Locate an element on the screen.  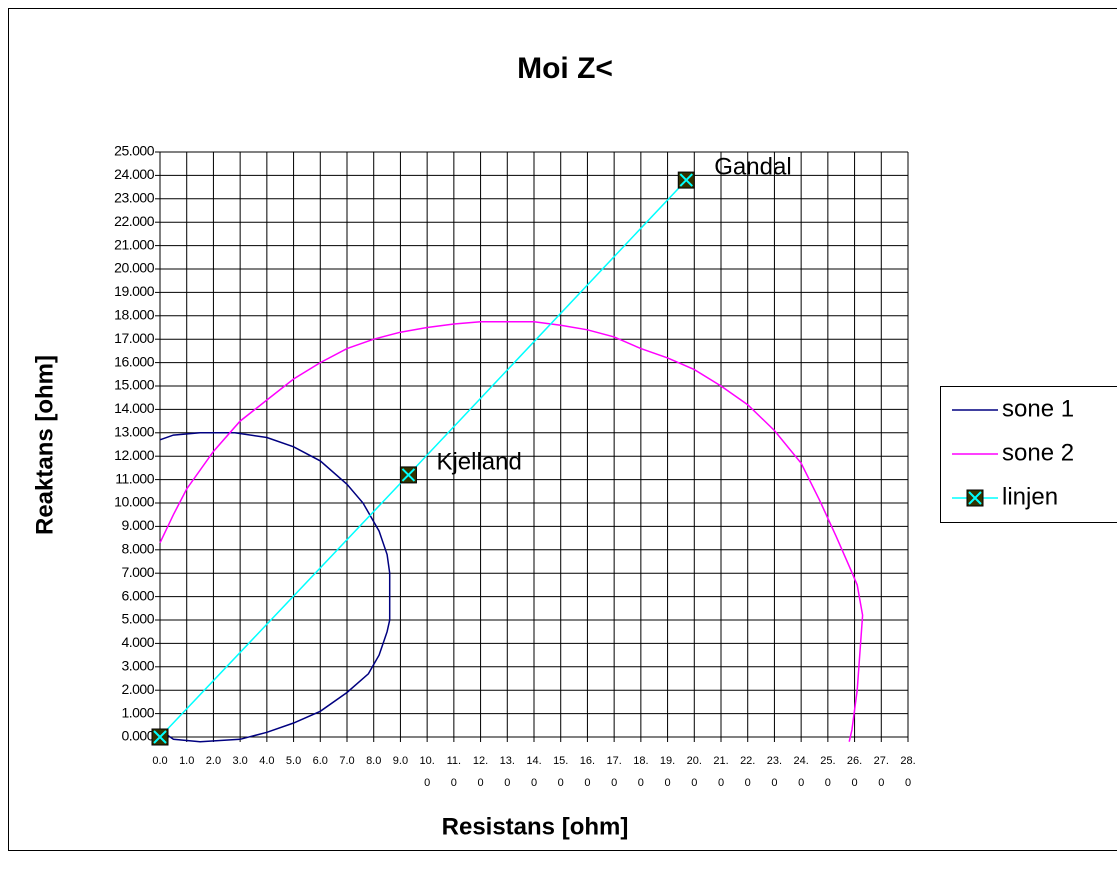
y-tick-label: 18.000 is located at coordinates (134, 315).